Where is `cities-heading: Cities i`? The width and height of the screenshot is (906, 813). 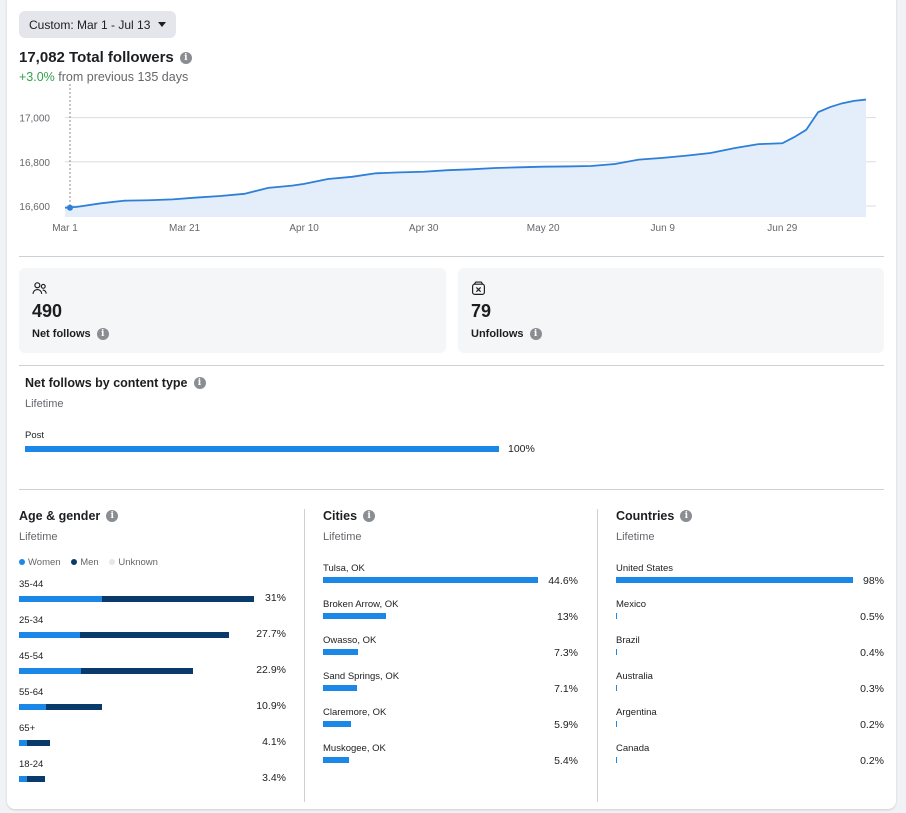
cities-heading: Cities i is located at coordinates (349, 516).